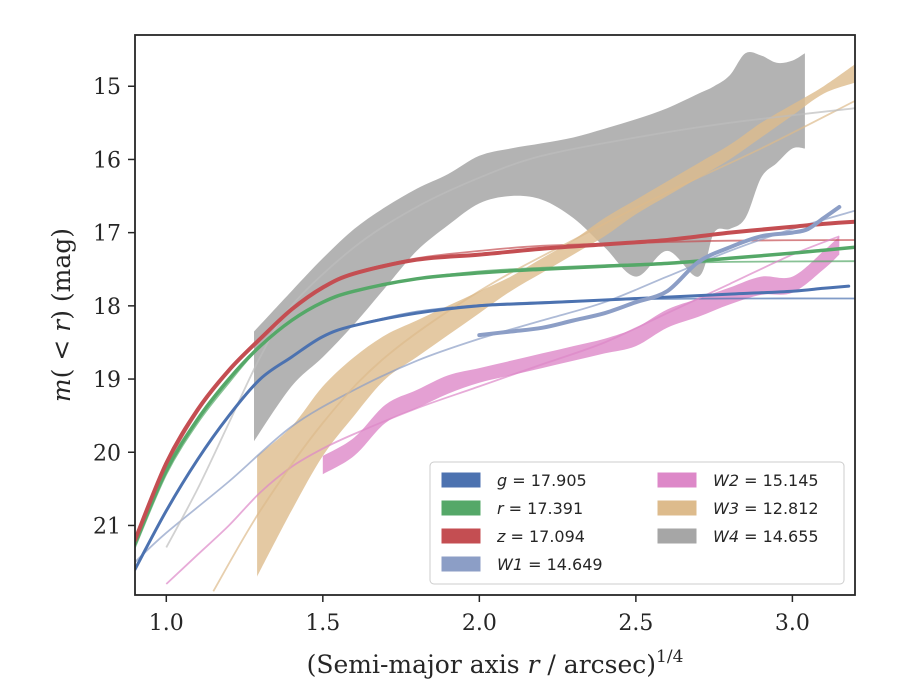  Describe the element at coordinates (461, 564) in the screenshot. I see `legend-swatch-w1` at that location.